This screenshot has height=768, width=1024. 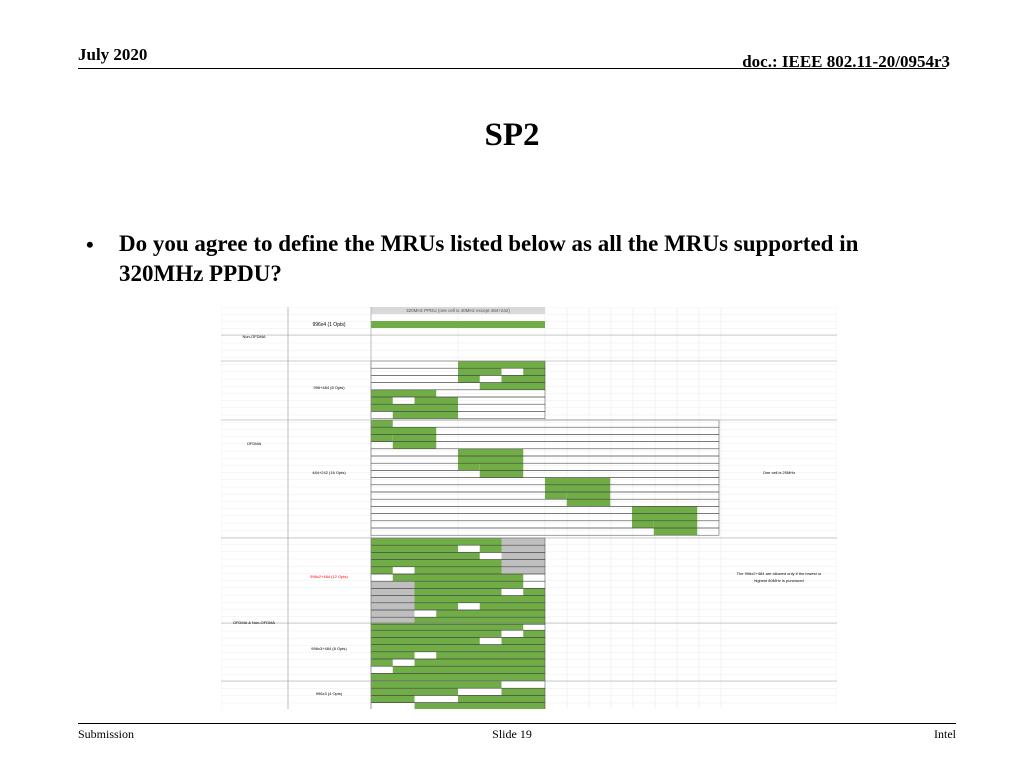 I want to click on group-label-non-ofdma: Non-OFDMA, so click(x=253, y=336).